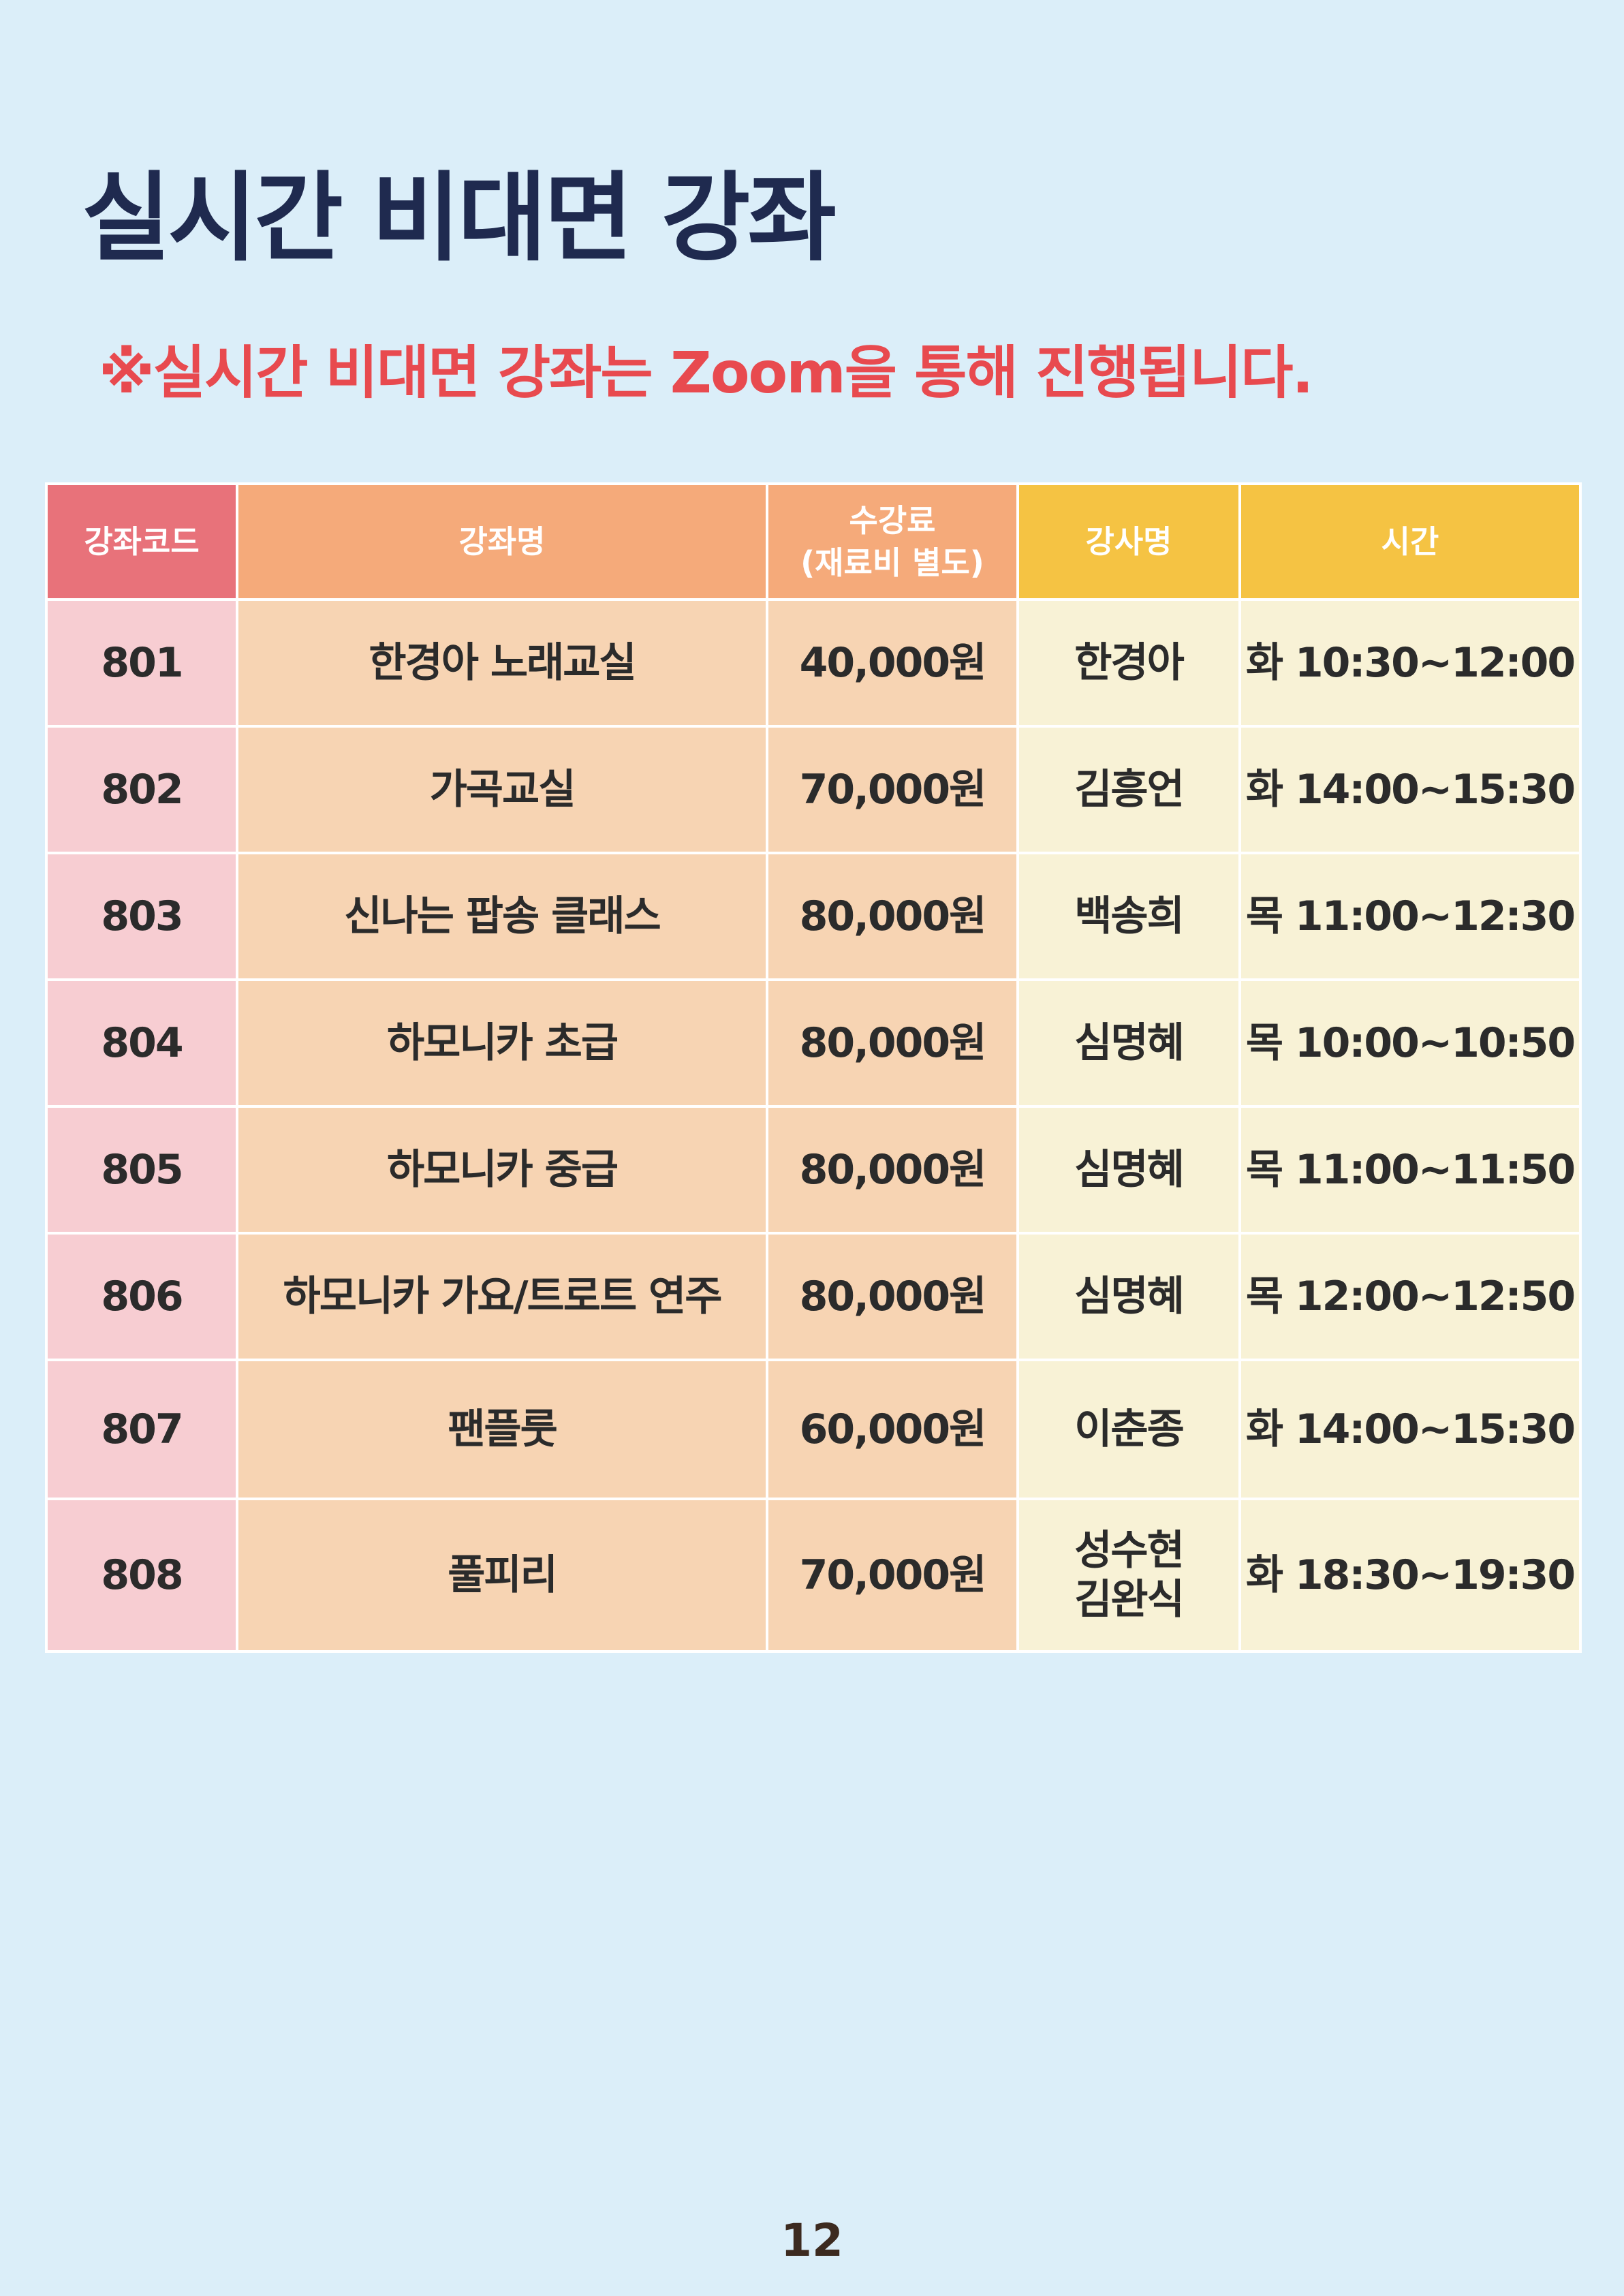 The height and width of the screenshot is (2296, 1624). Describe the element at coordinates (892, 1430) in the screenshot. I see `course-fee: 60,000원` at that location.